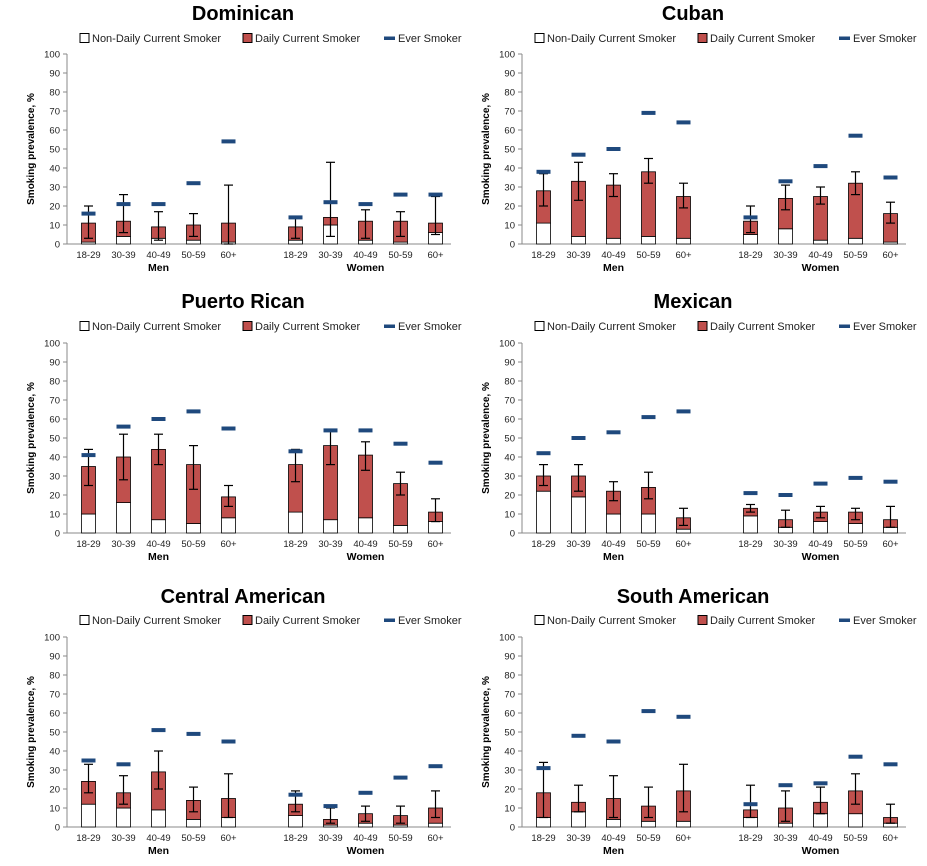 This screenshot has width=927, height=866. I want to click on y-axis-label: Smoking prevalence, %, so click(486, 149).